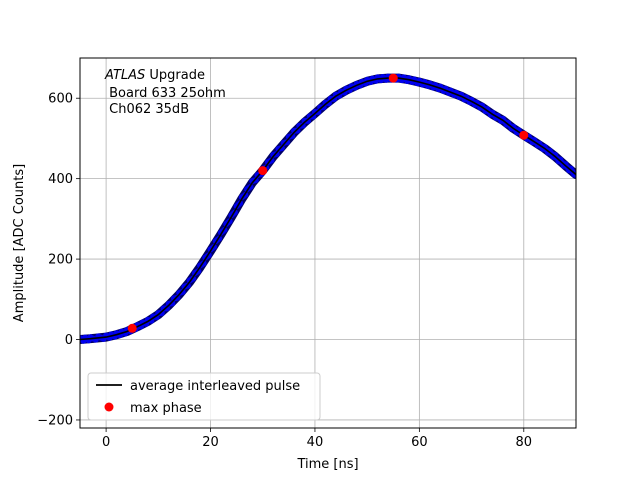 This screenshot has height=480, width=640. I want to click on legend-label-max-phase: max phase, so click(166, 408).